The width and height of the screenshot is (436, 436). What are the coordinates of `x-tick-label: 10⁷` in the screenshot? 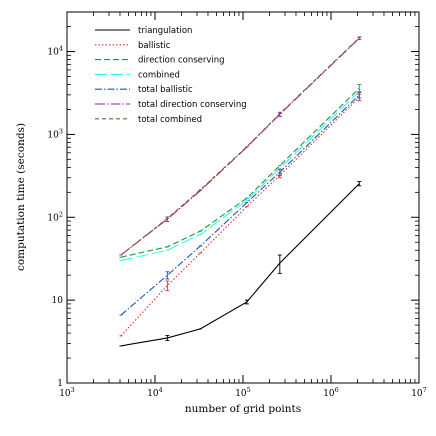 It's located at (419, 392).